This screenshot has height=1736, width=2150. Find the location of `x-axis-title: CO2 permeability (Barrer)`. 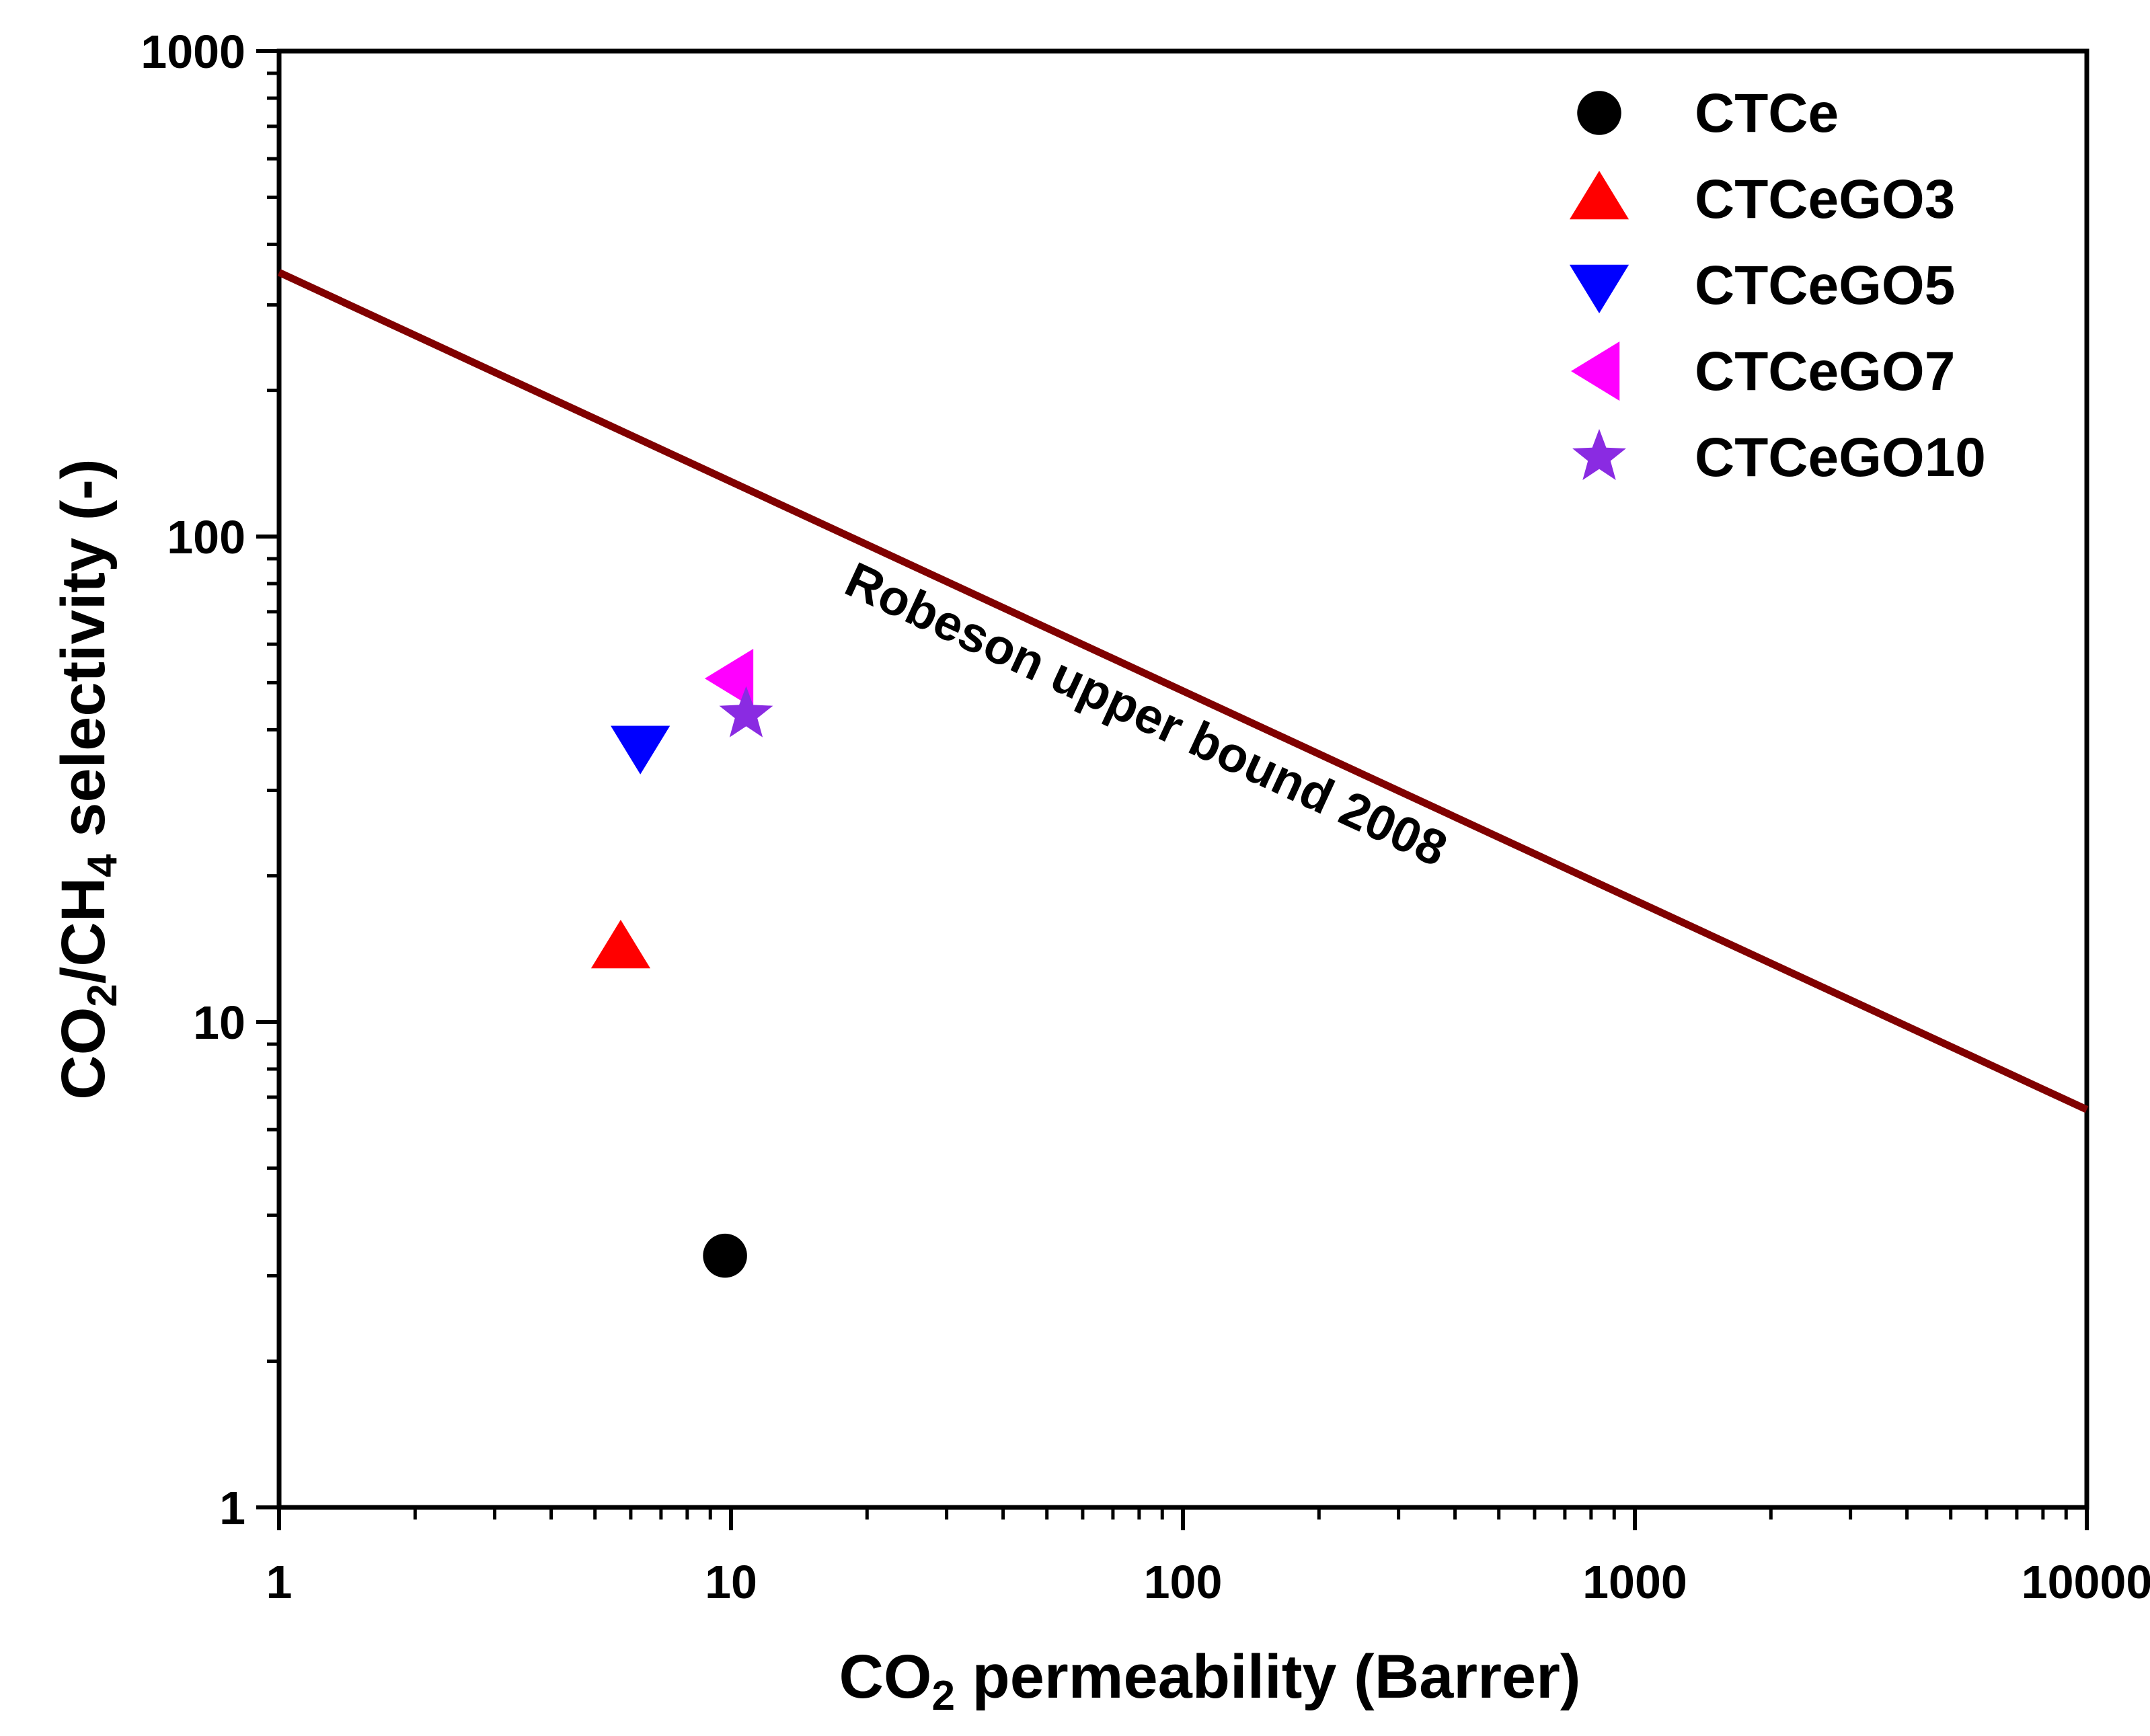

x-axis-title: CO2 permeability (Barrer) is located at coordinates (1209, 1681).